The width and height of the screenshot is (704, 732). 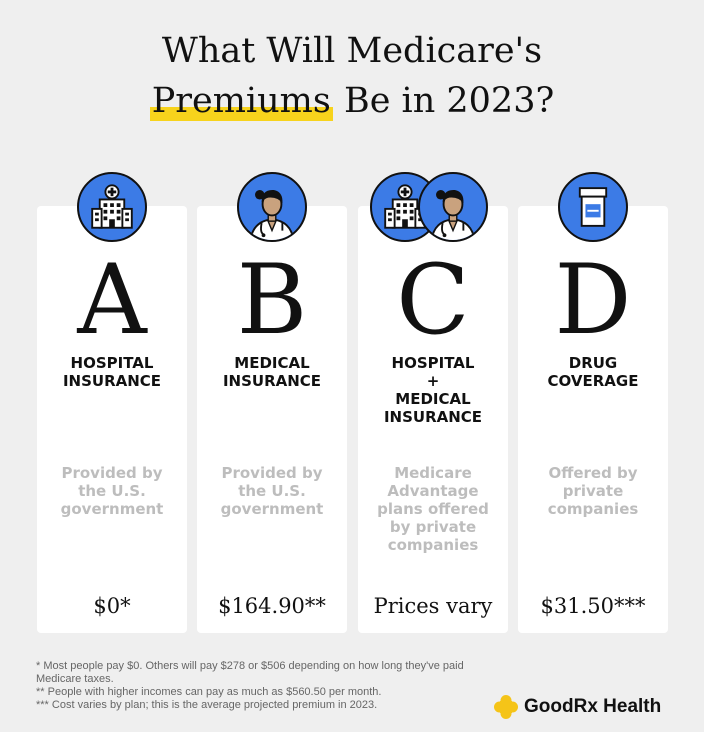 I want to click on part-price: $0*, so click(x=112, y=606).